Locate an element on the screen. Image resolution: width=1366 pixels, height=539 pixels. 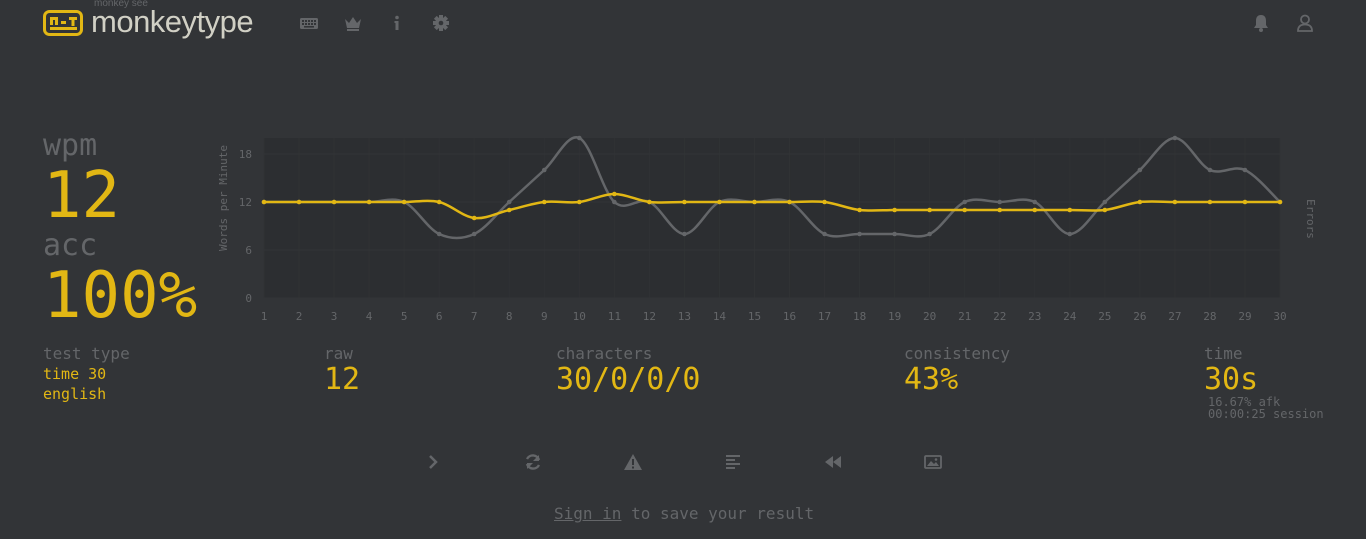
wpm-label: wpm is located at coordinates (70, 145).